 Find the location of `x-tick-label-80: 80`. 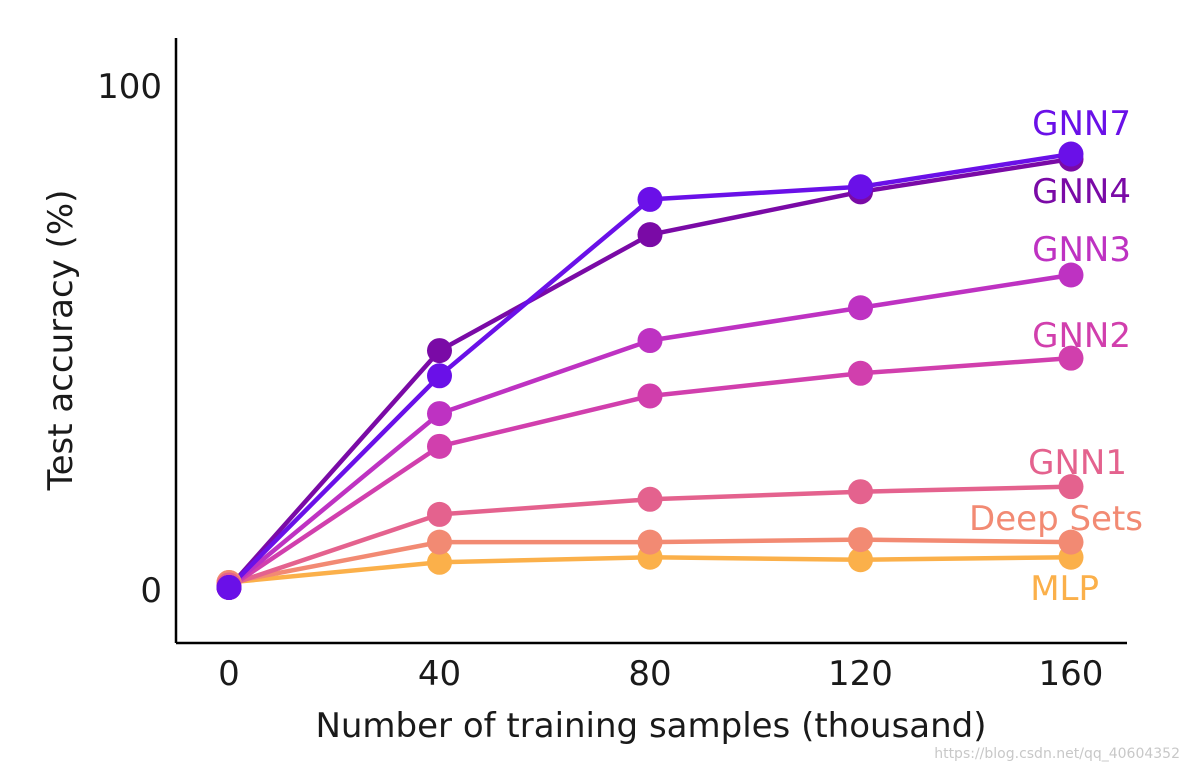

x-tick-label-80: 80 is located at coordinates (649, 674).